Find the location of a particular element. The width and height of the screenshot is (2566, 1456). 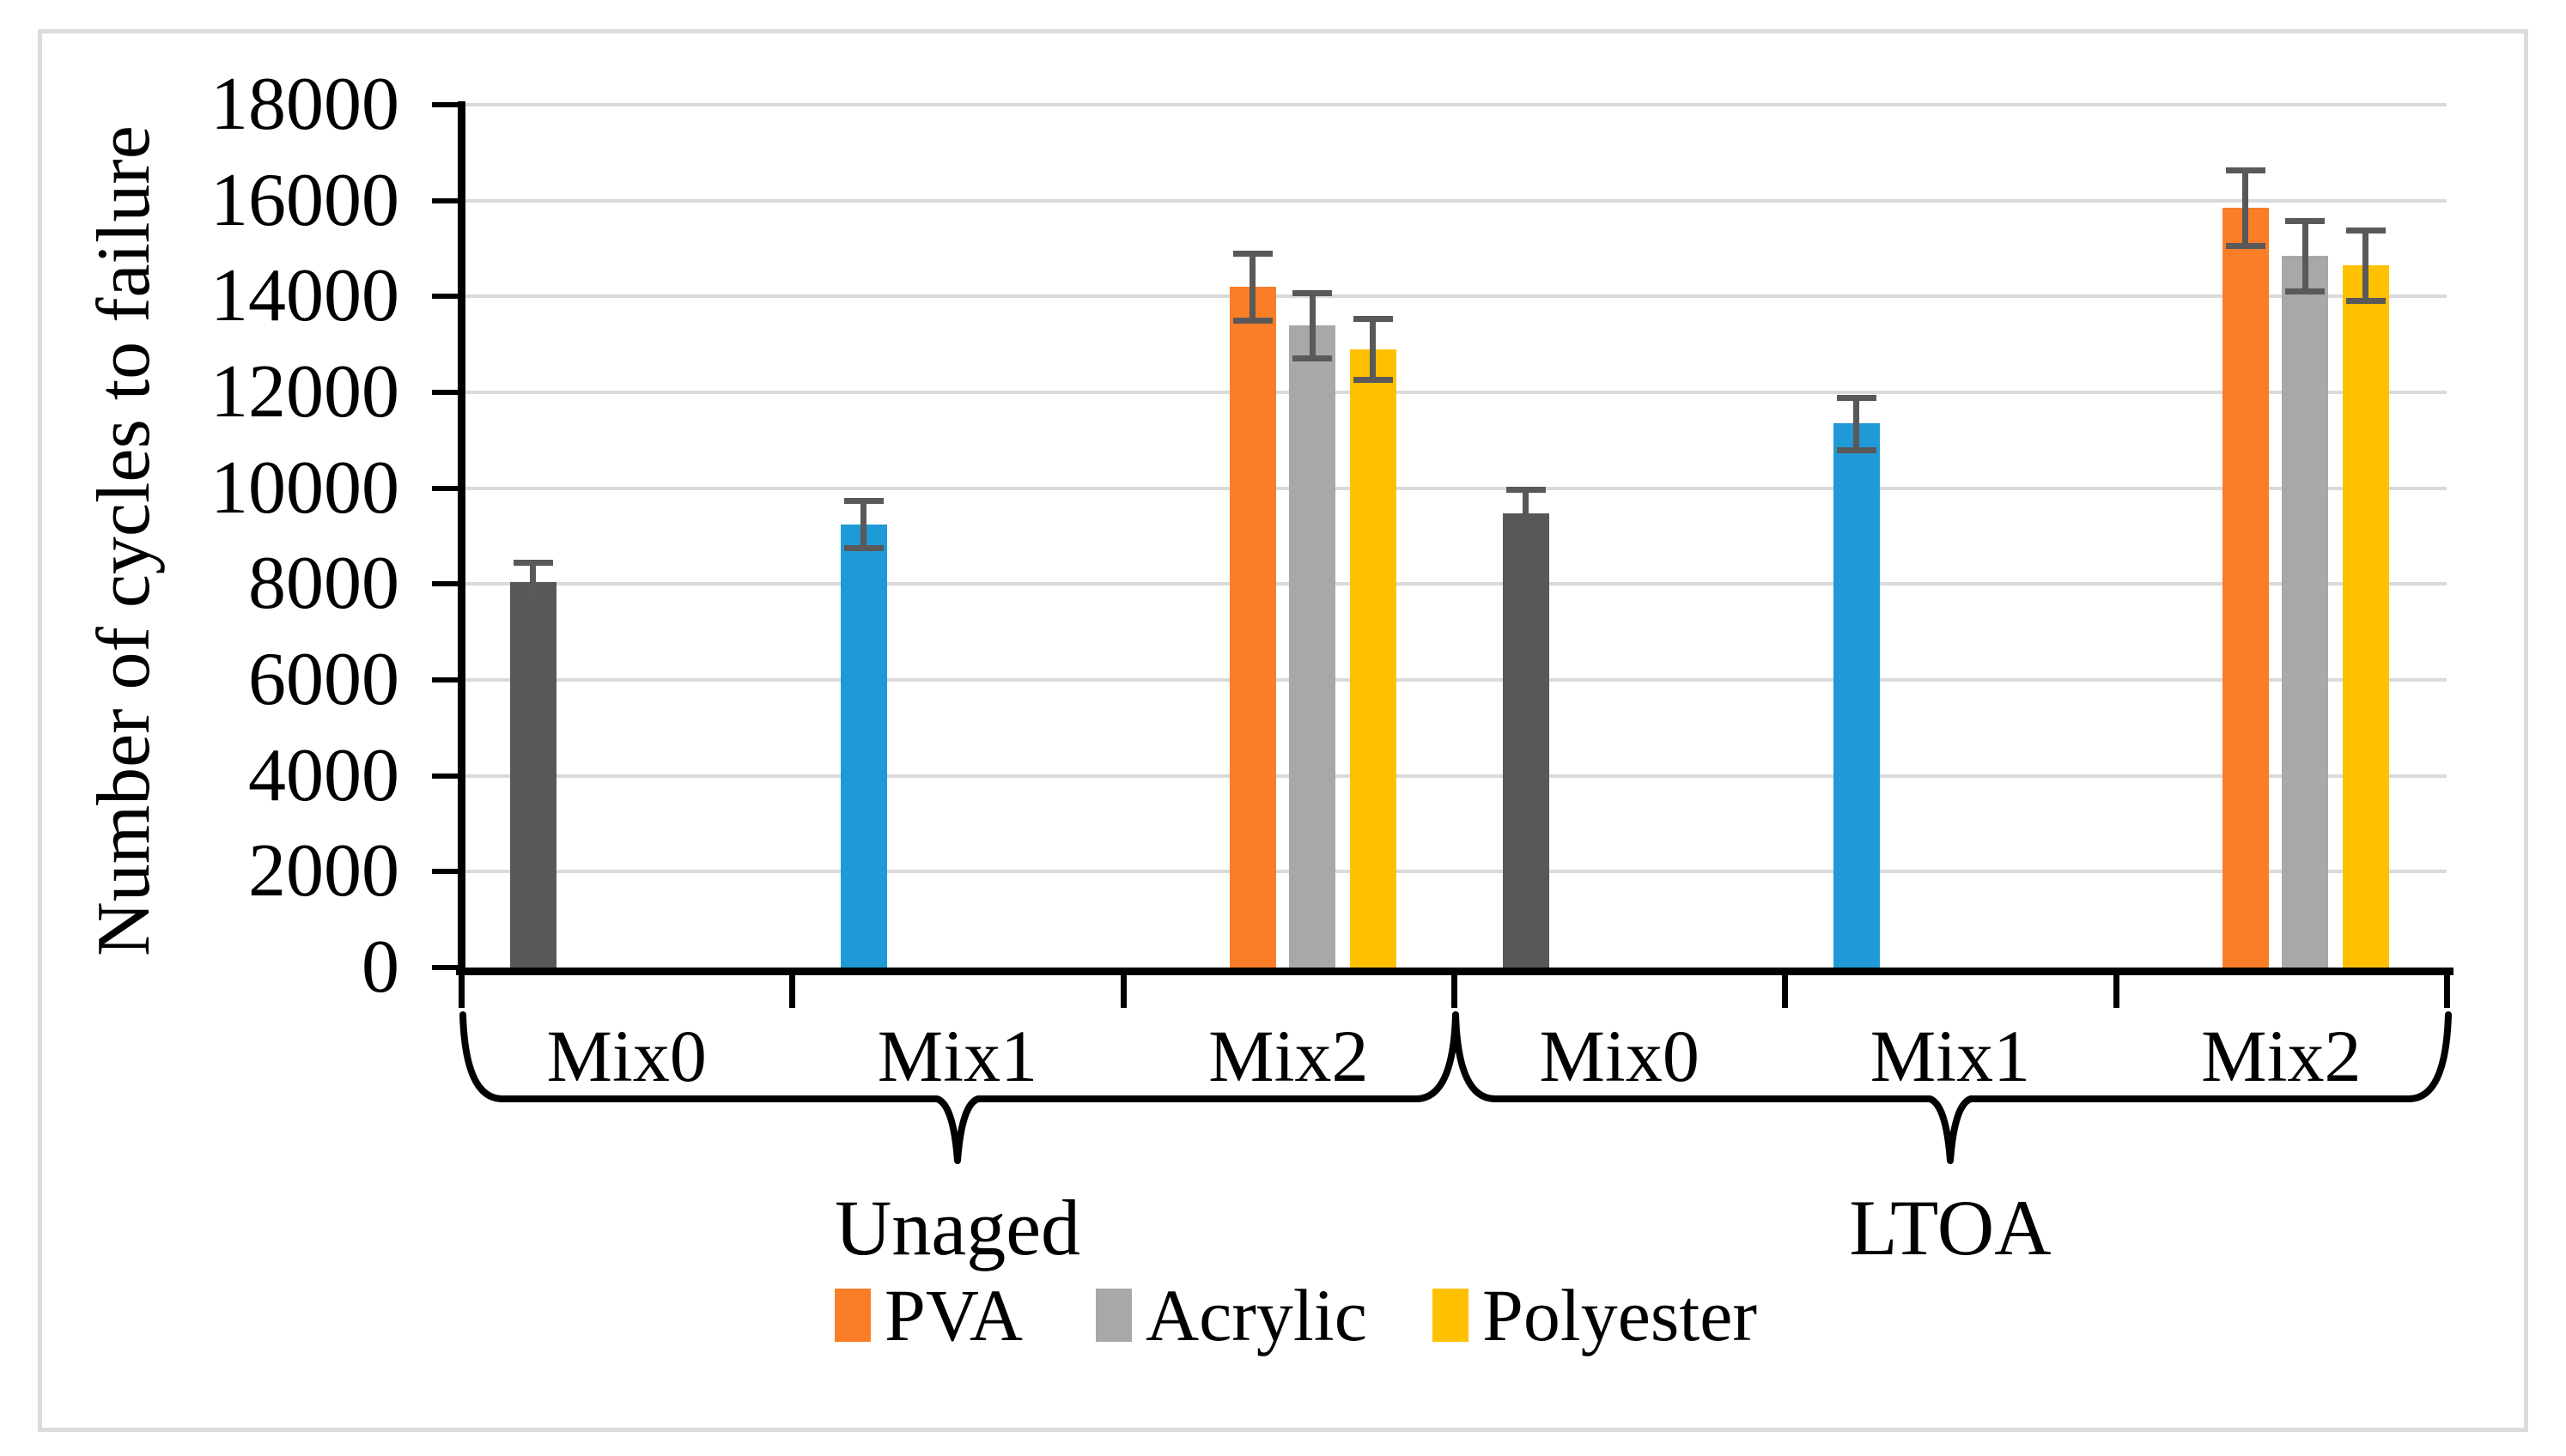

y-tick-label: 2000 is located at coordinates (323, 871).